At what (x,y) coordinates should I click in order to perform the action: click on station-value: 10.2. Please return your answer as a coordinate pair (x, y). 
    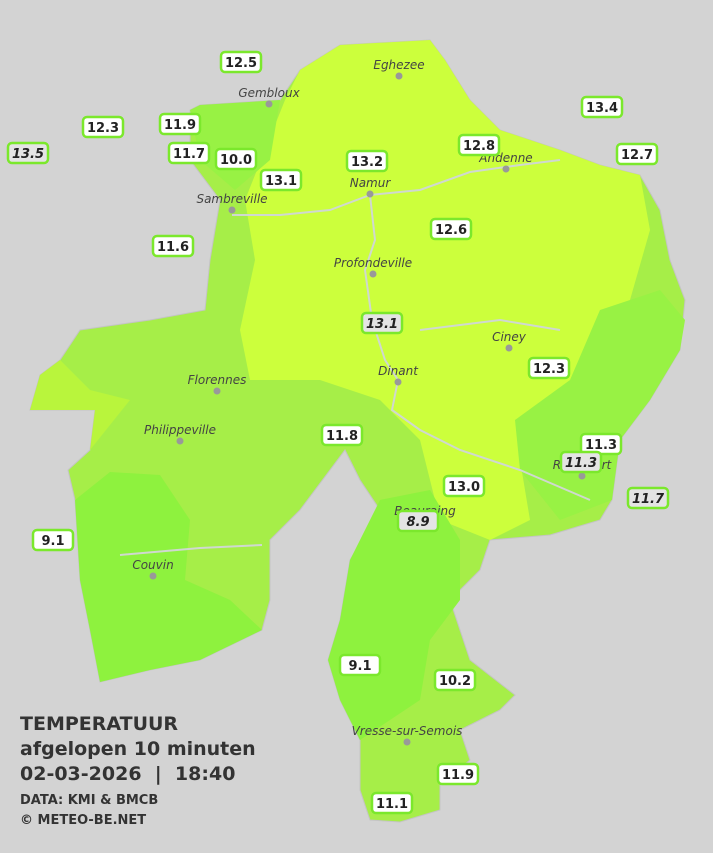
    Looking at the image, I should click on (455, 681).